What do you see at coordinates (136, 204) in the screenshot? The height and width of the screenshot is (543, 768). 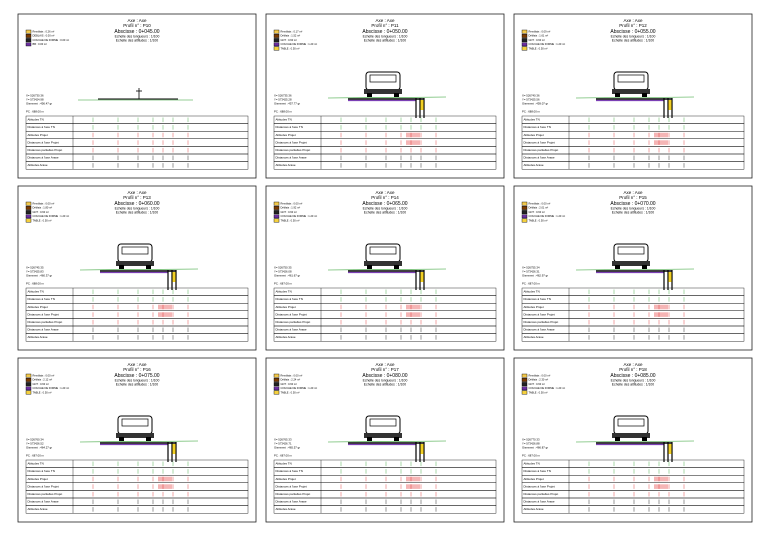 I see `abscissa: Abscisse : 0+060.00` at bounding box center [136, 204].